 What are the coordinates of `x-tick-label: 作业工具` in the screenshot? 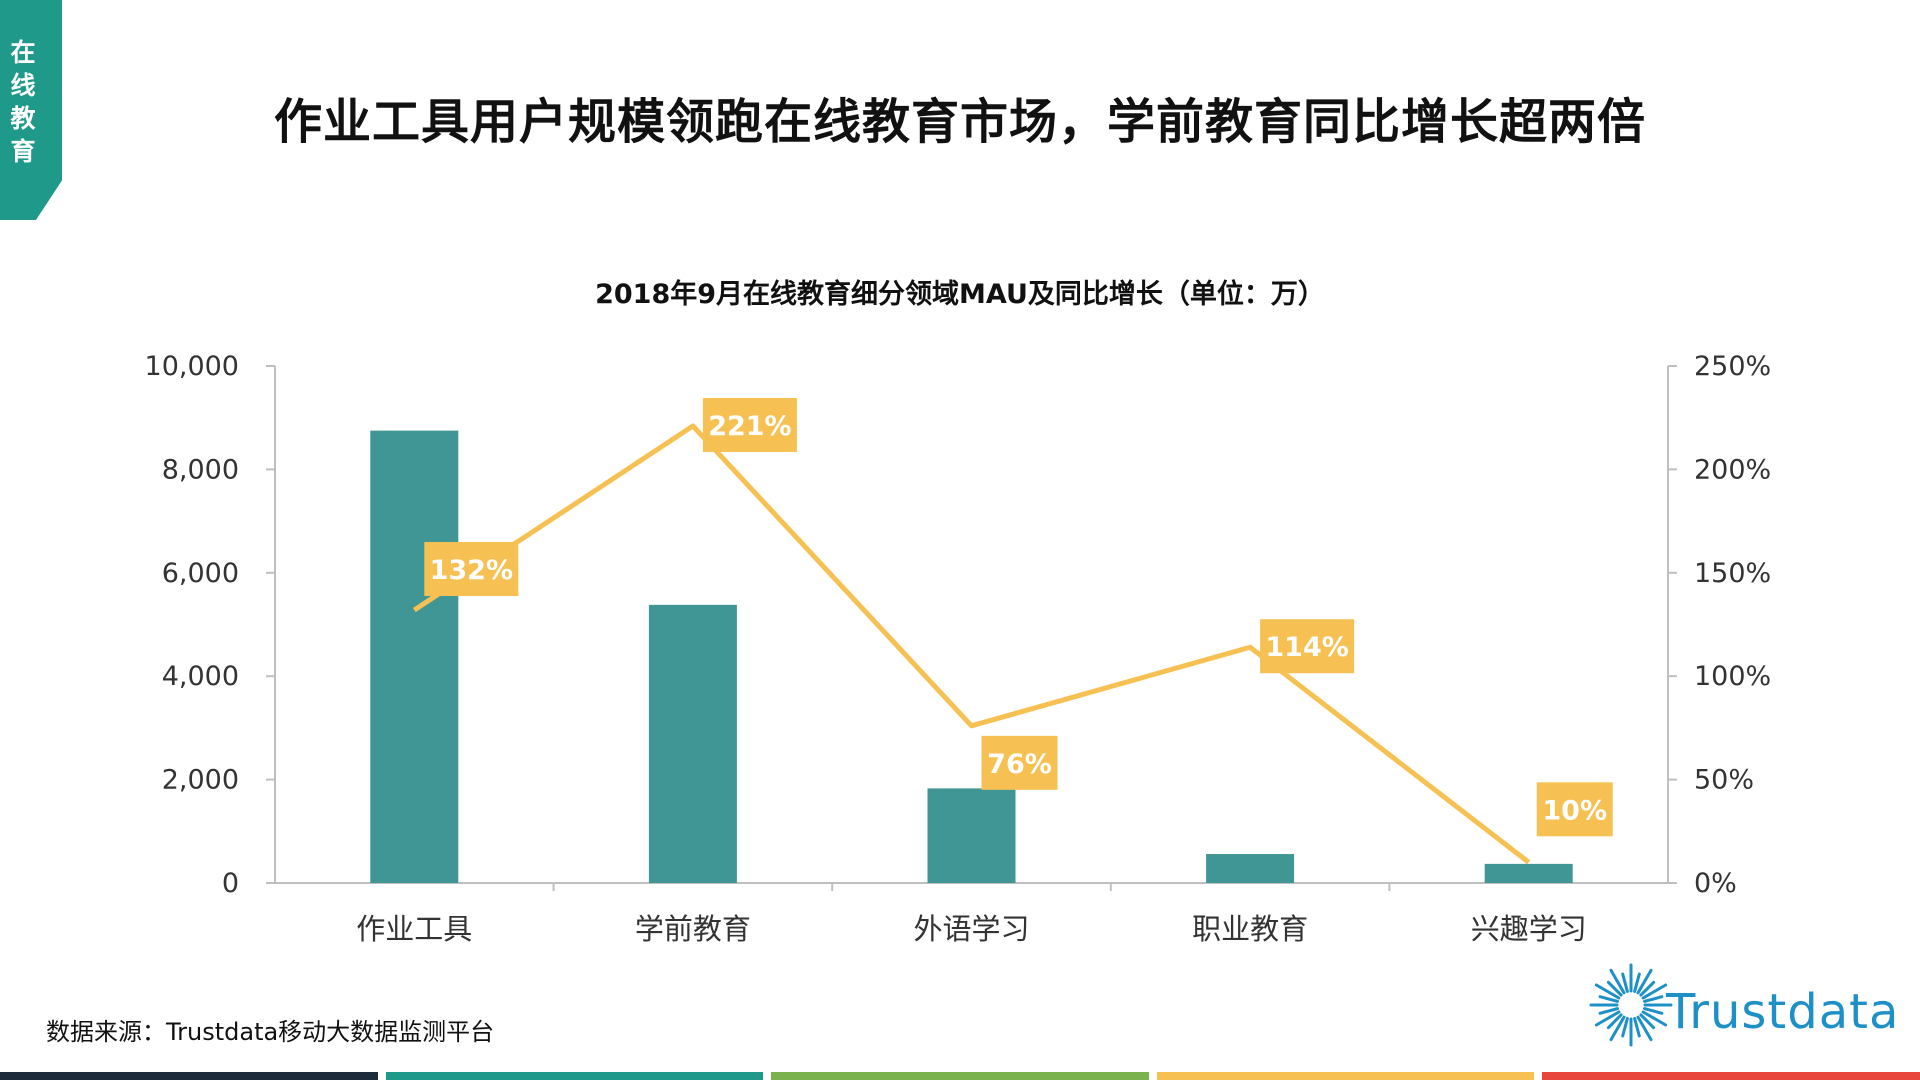 It's located at (414, 929).